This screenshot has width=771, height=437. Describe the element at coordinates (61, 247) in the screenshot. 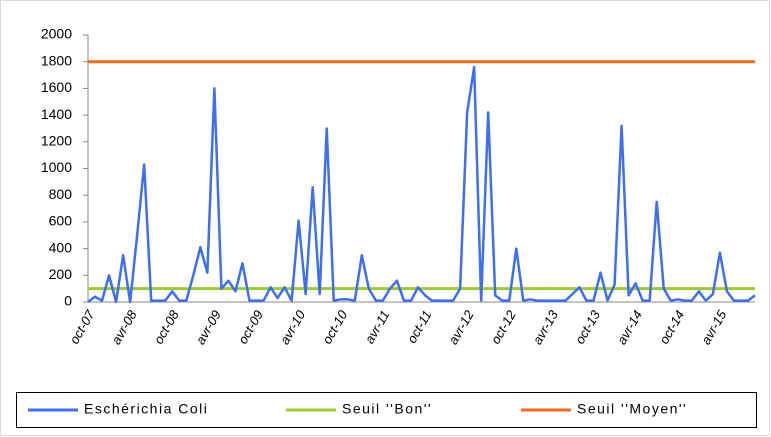

I see `y-tick-label: 400` at that location.